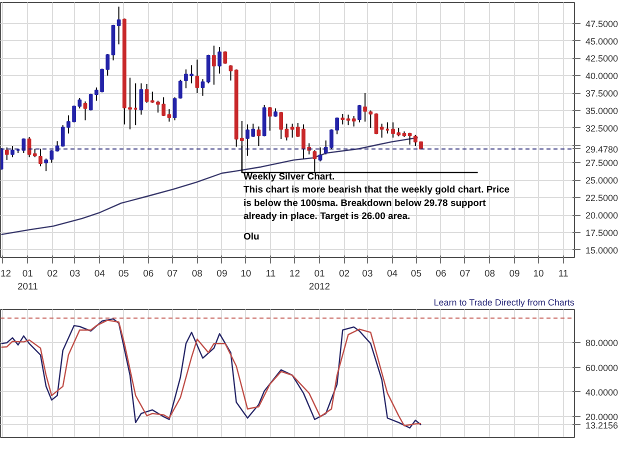 Image resolution: width=625 pixels, height=459 pixels. Describe the element at coordinates (602, 93) in the screenshot. I see `y-tick-label: 37.5000` at that location.